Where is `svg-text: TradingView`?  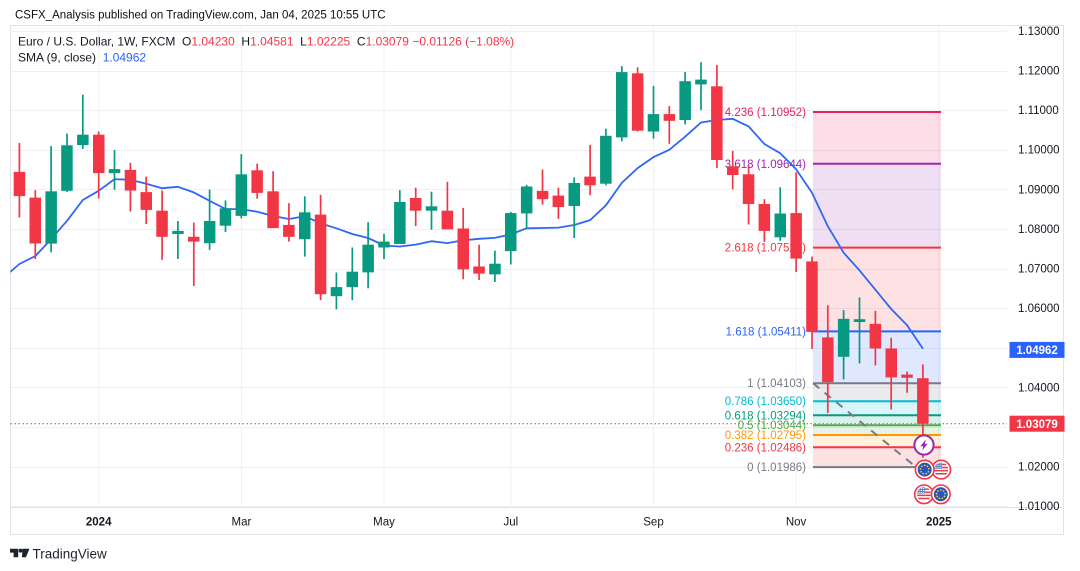 svg-text: TradingView is located at coordinates (70, 553).